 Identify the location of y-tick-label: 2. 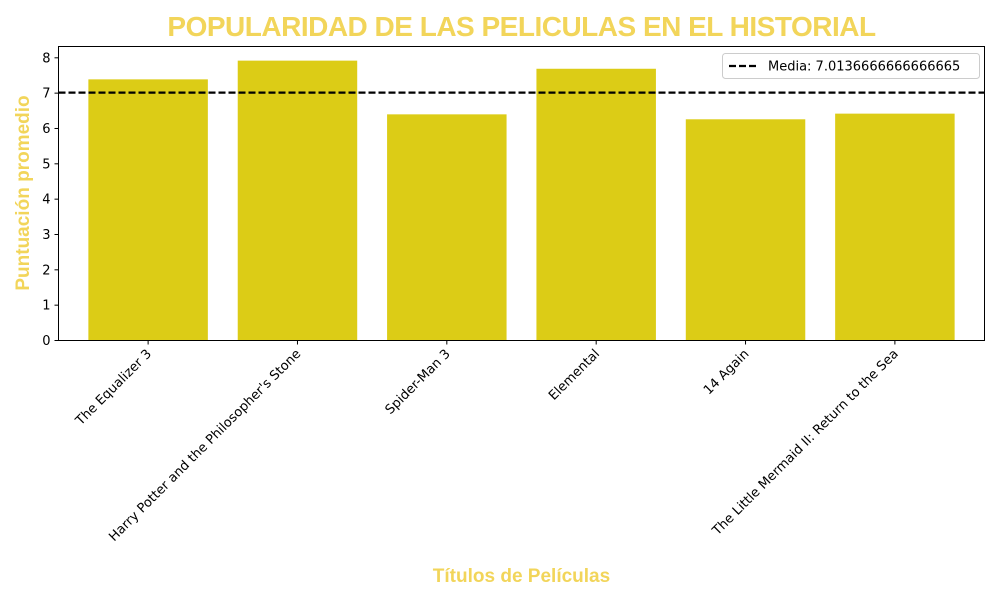
(46, 270).